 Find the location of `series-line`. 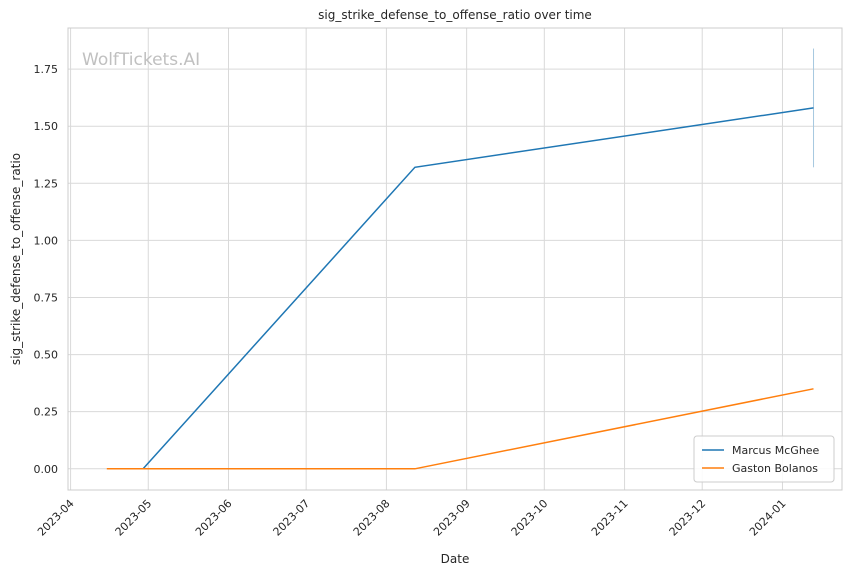

series-line is located at coordinates (460, 429).